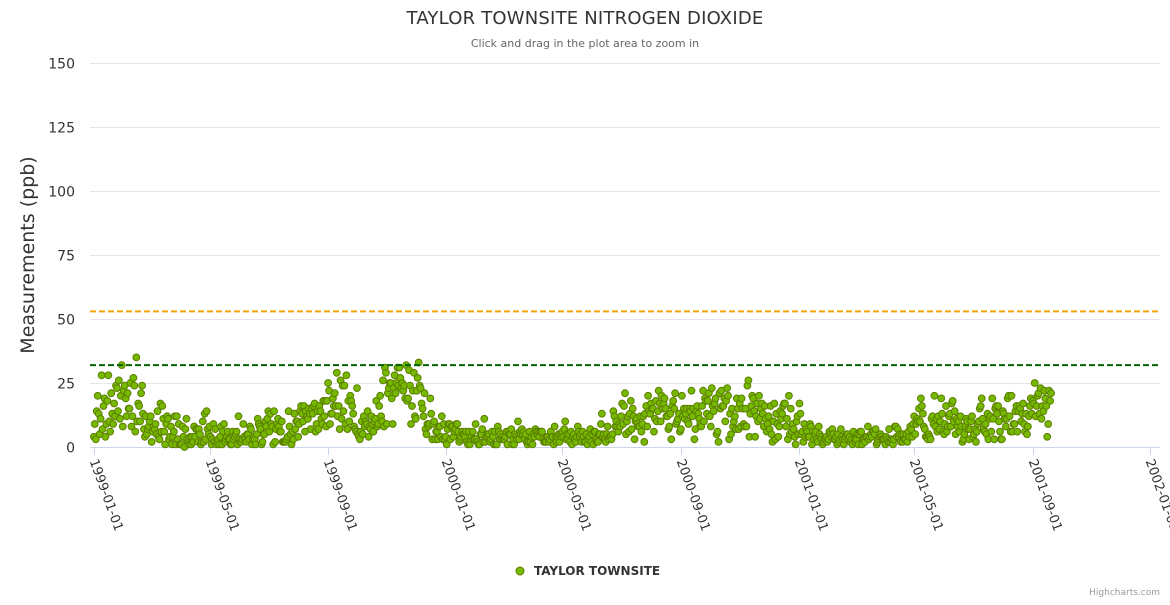 Image resolution: width=1170 pixels, height=605 pixels. I want to click on legend: TAYLOR TOWNSITE, so click(587, 571).